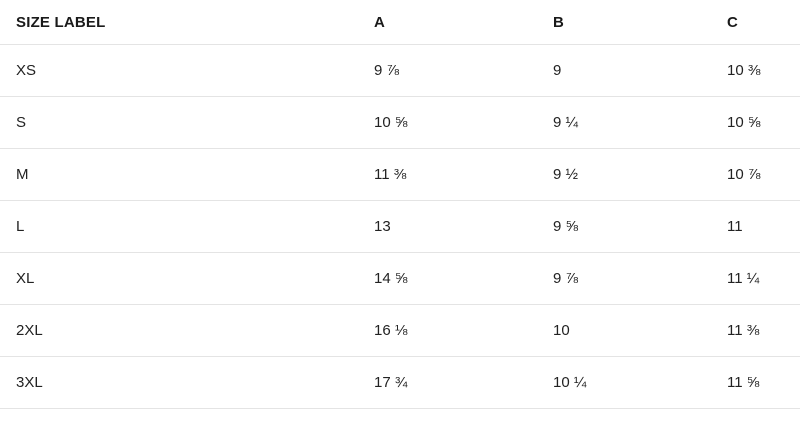 The width and height of the screenshot is (800, 425). I want to click on size-cell: XS, so click(26, 70).